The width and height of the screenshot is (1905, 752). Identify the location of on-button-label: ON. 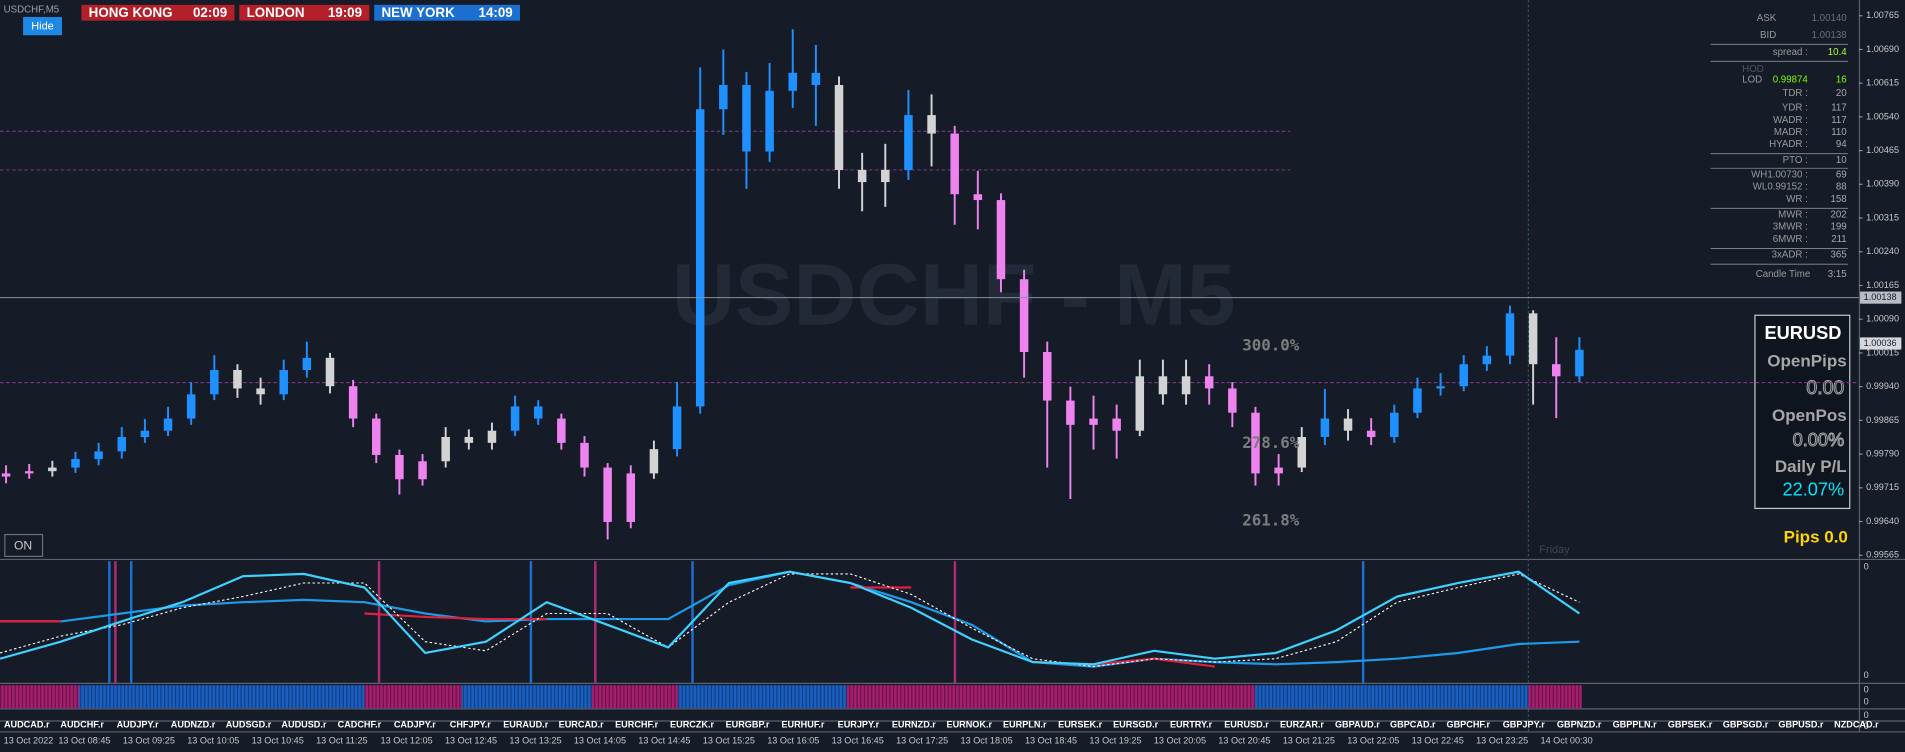
(23, 545).